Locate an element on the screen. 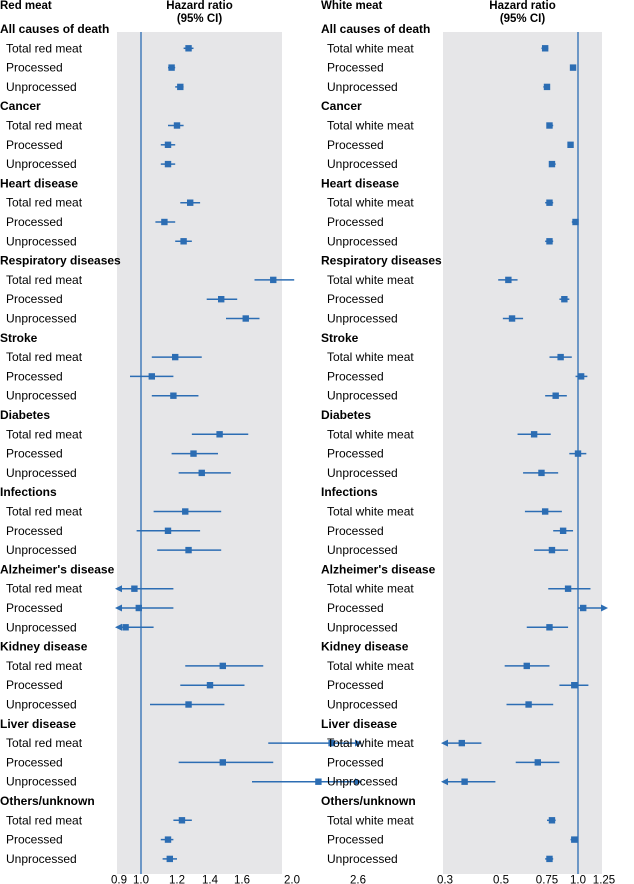 This screenshot has height=884, width=634. white-meat-category-label: Stroke is located at coordinates (340, 338).